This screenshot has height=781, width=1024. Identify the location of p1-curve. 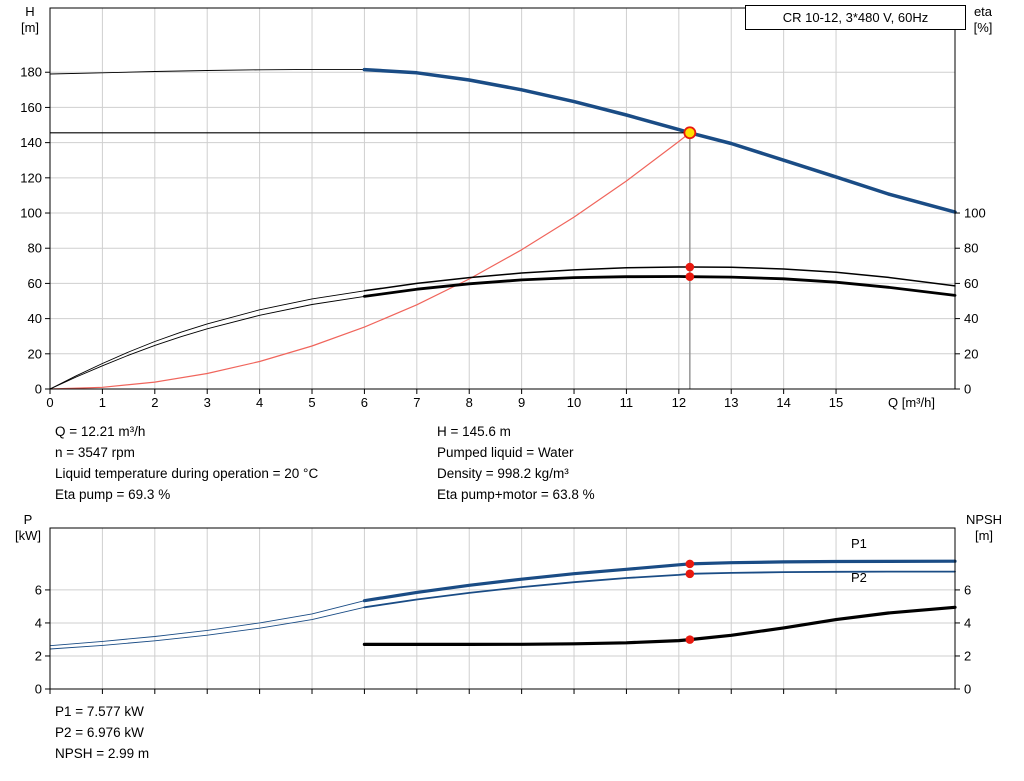
(659, 581).